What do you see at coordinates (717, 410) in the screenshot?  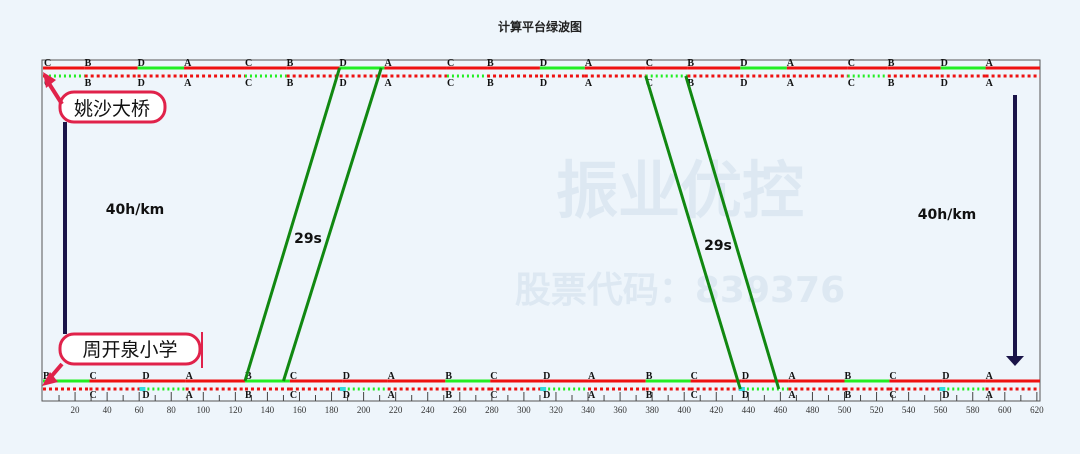 I see `x-tick-label: 420` at bounding box center [717, 410].